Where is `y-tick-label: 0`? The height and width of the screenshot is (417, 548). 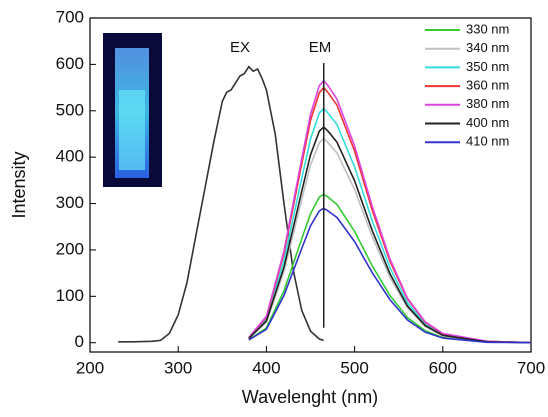 y-tick-label: 0 is located at coordinates (79, 341).